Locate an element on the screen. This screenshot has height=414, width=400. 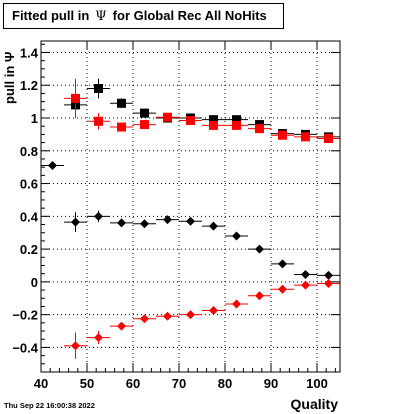
x-tick-label: 100 is located at coordinates (317, 383).